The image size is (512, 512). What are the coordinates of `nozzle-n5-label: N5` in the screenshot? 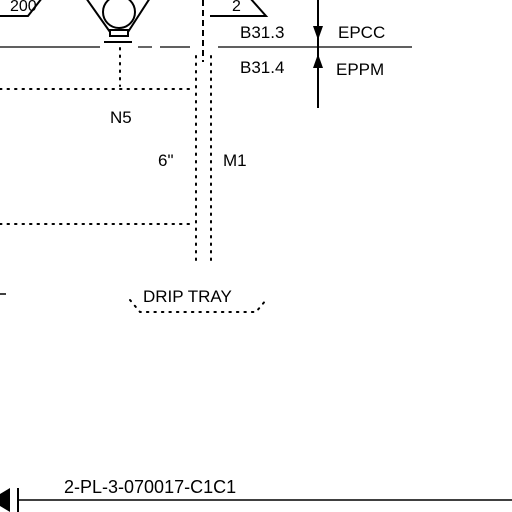 It's located at (121, 117).